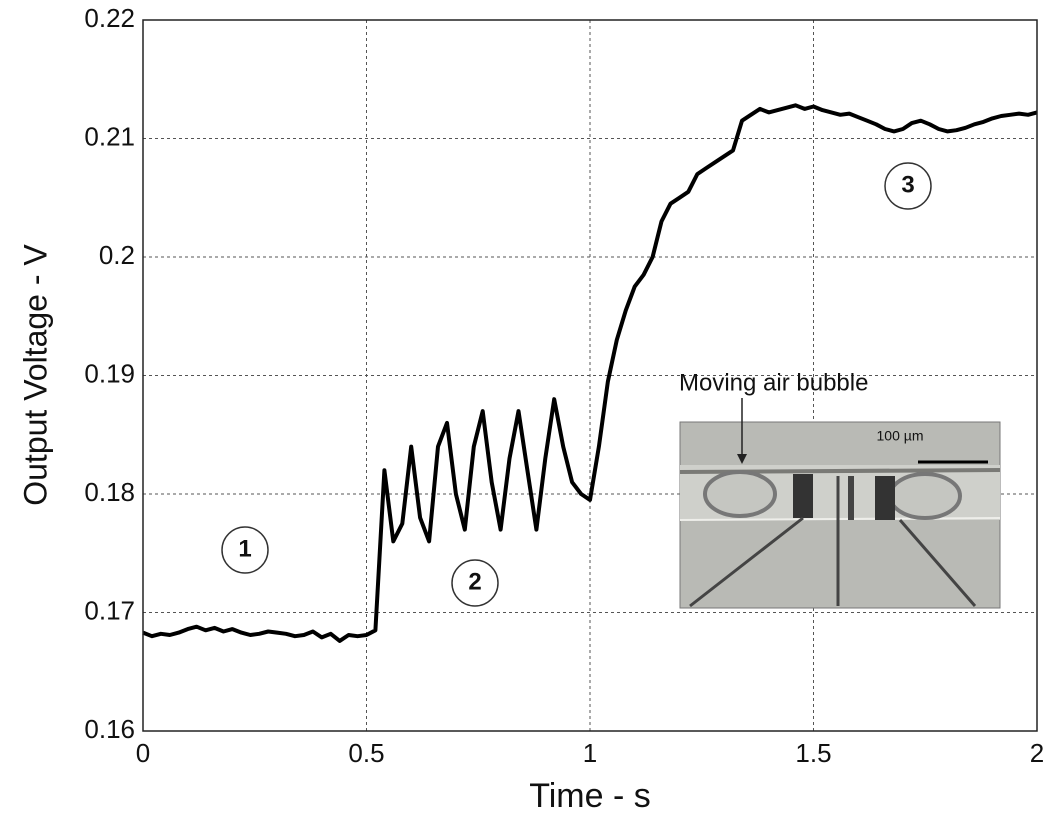 The width and height of the screenshot is (1052, 826). I want to click on x-tick-label: 0, so click(143, 753).